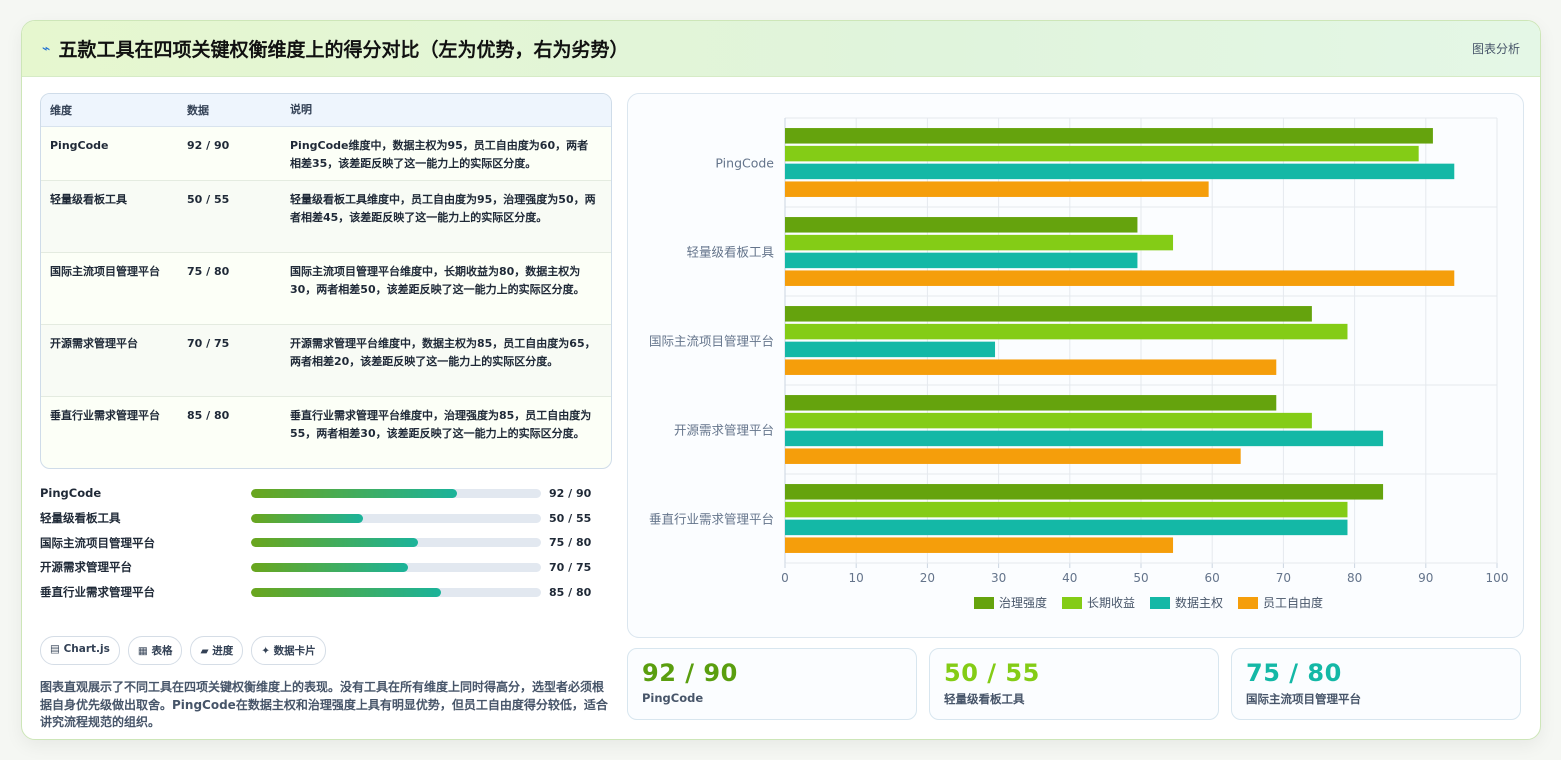 Image resolution: width=1561 pixels, height=760 pixels. I want to click on progress-value: 50 / 55, so click(570, 518).